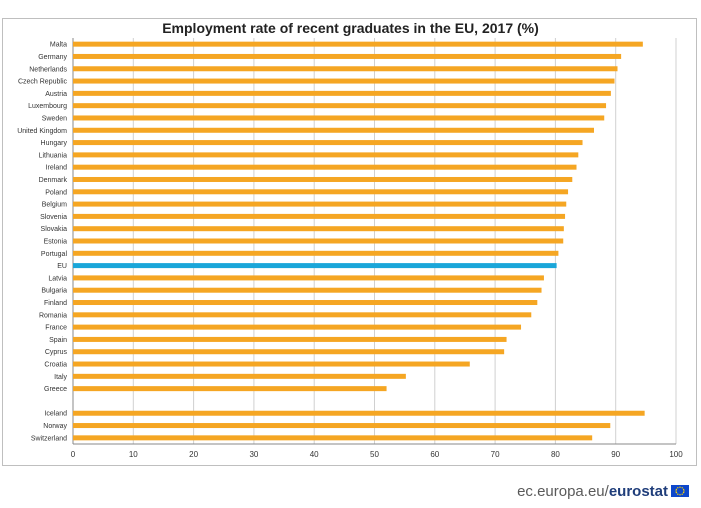 This screenshot has width=701, height=508. What do you see at coordinates (58, 340) in the screenshot?
I see `category-label: Spain` at bounding box center [58, 340].